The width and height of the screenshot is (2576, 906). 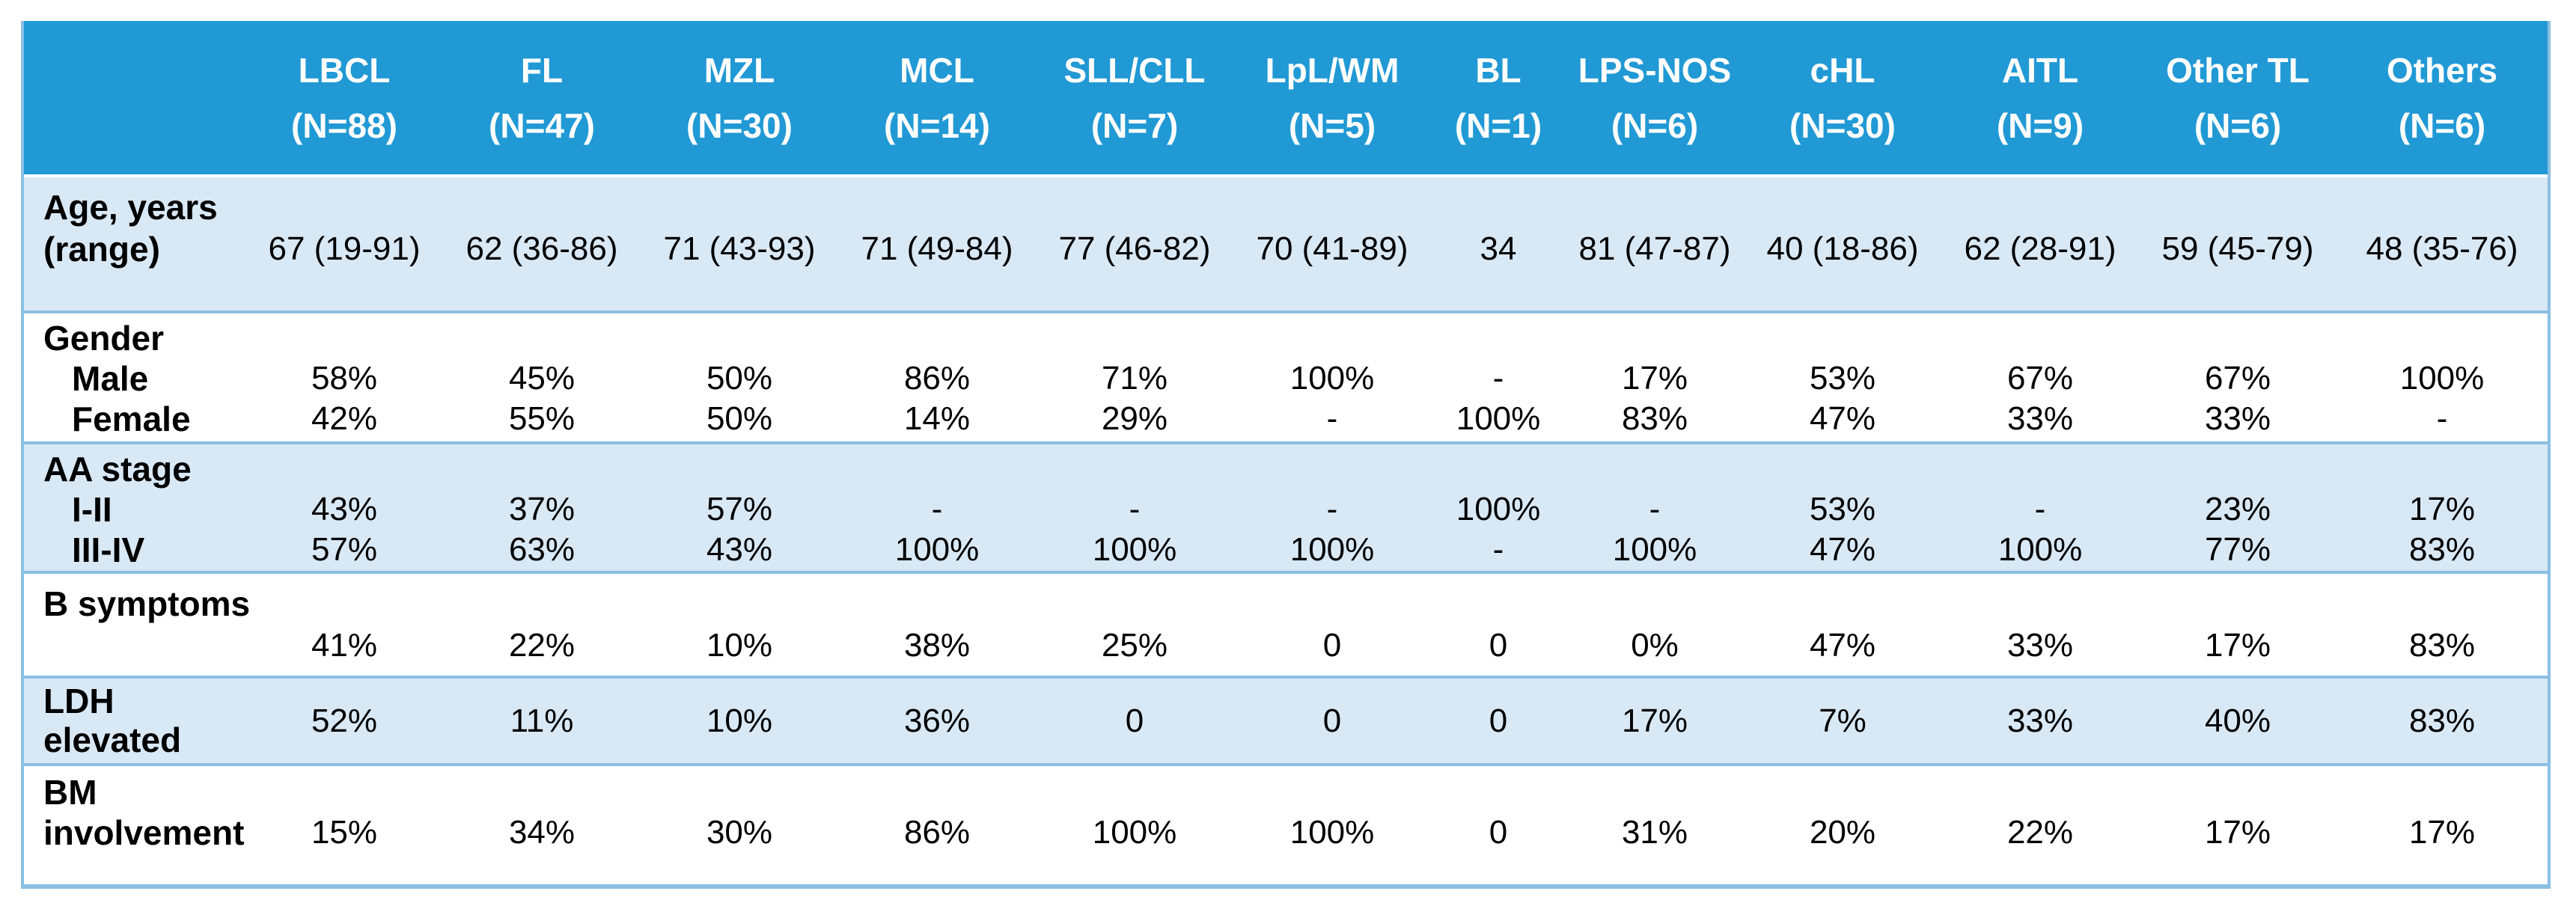 I want to click on cell-female-lbcl: 42%, so click(x=344, y=418).